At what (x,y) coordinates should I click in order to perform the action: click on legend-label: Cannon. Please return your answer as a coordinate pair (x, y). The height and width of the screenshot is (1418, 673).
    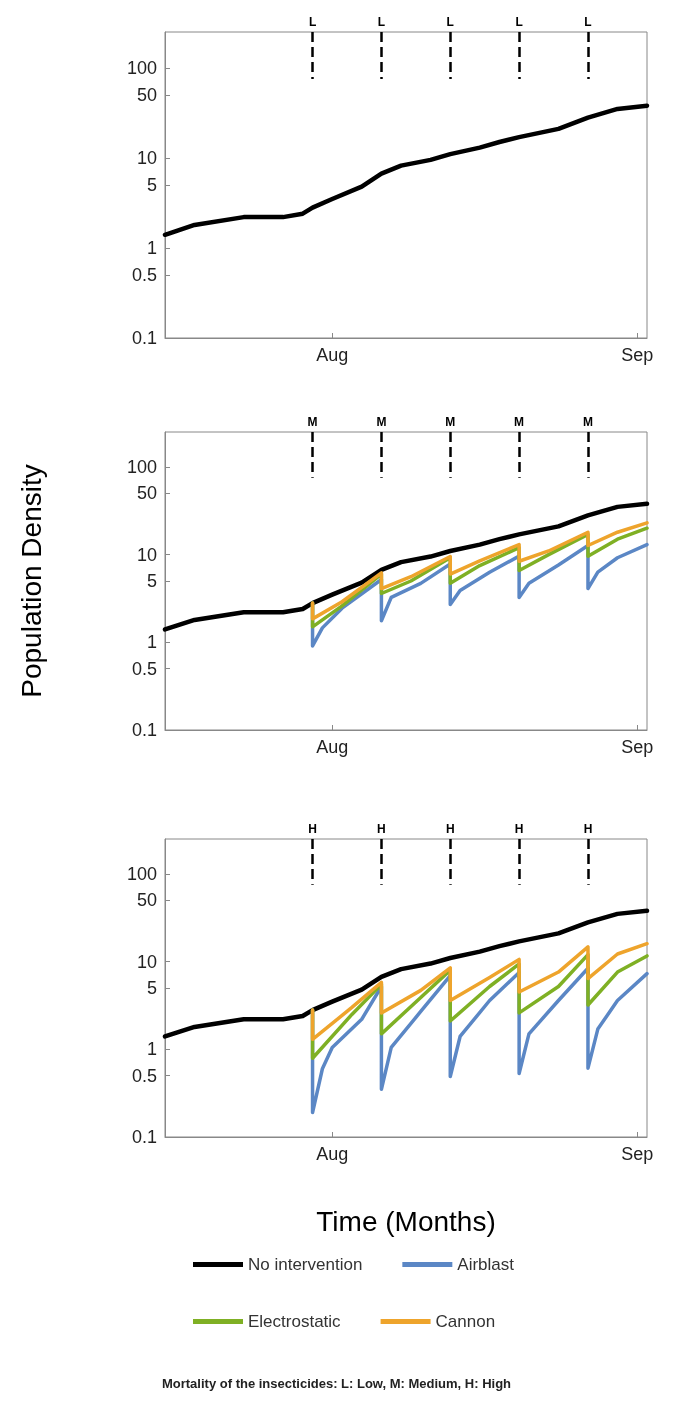
    Looking at the image, I should click on (465, 1321).